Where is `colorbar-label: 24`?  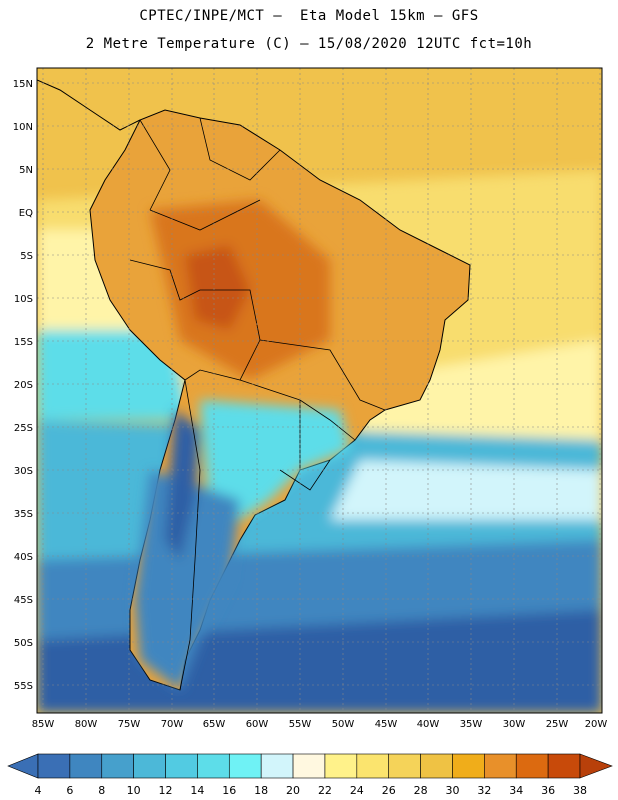 colorbar-label: 24 is located at coordinates (357, 790).